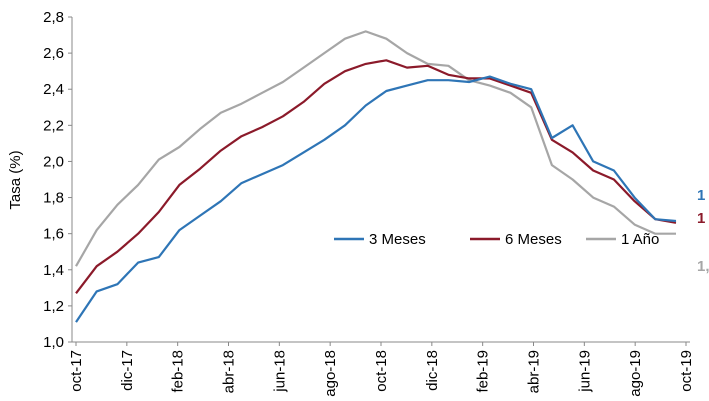 The width and height of the screenshot is (709, 401). I want to click on x-tick-label: dic-17, so click(127, 370).